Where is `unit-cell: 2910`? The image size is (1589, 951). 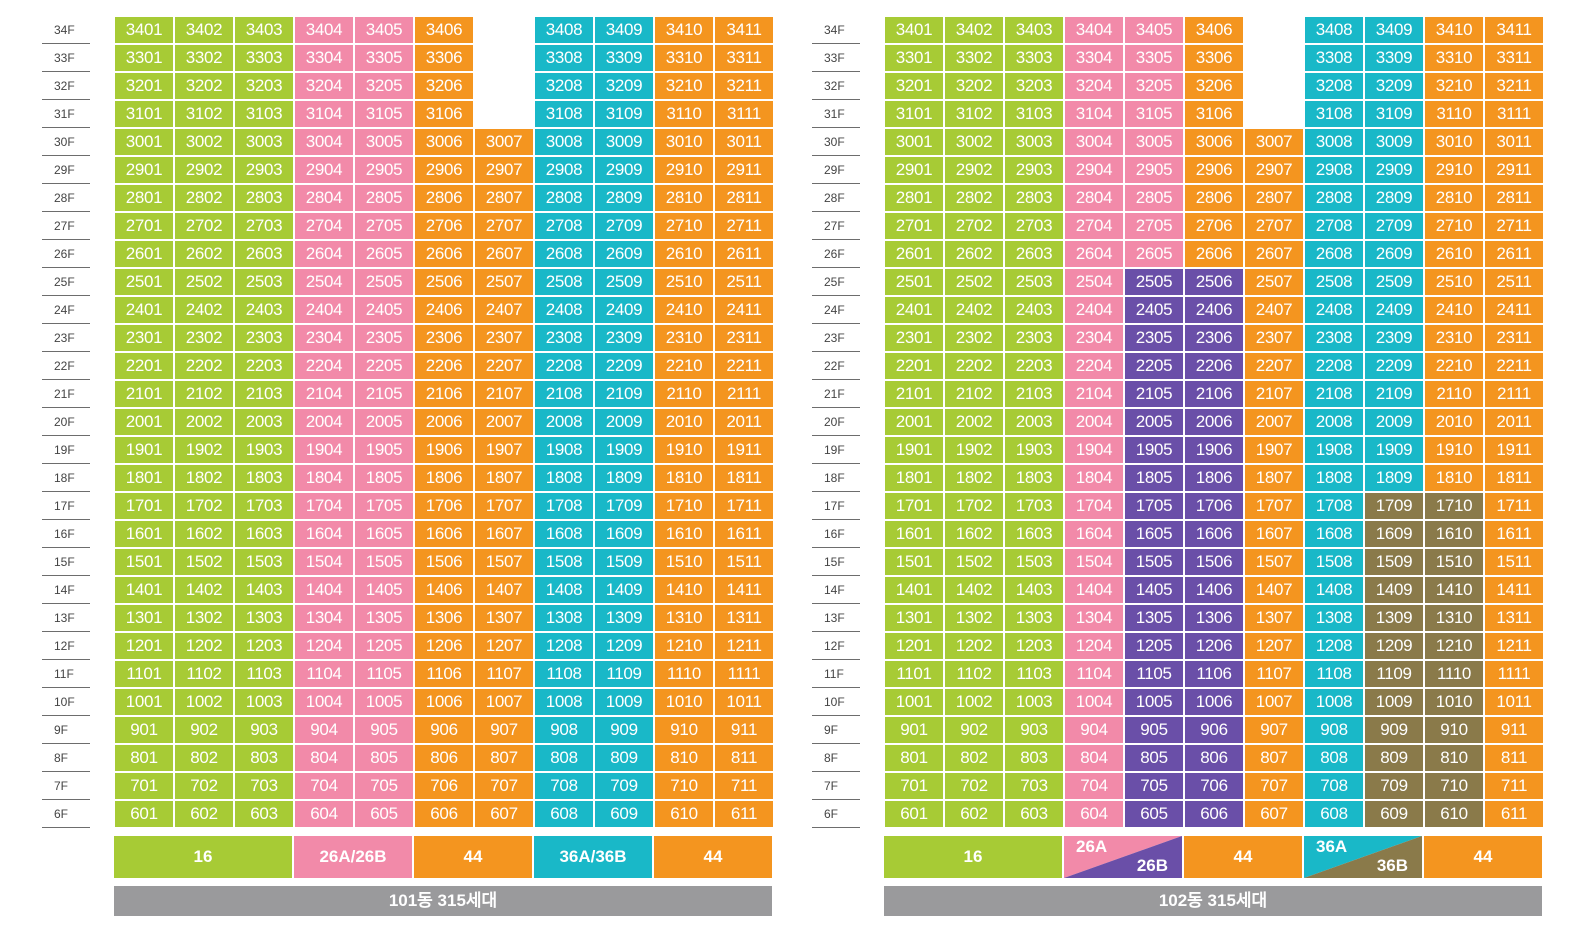
unit-cell: 2910 is located at coordinates (684, 170).